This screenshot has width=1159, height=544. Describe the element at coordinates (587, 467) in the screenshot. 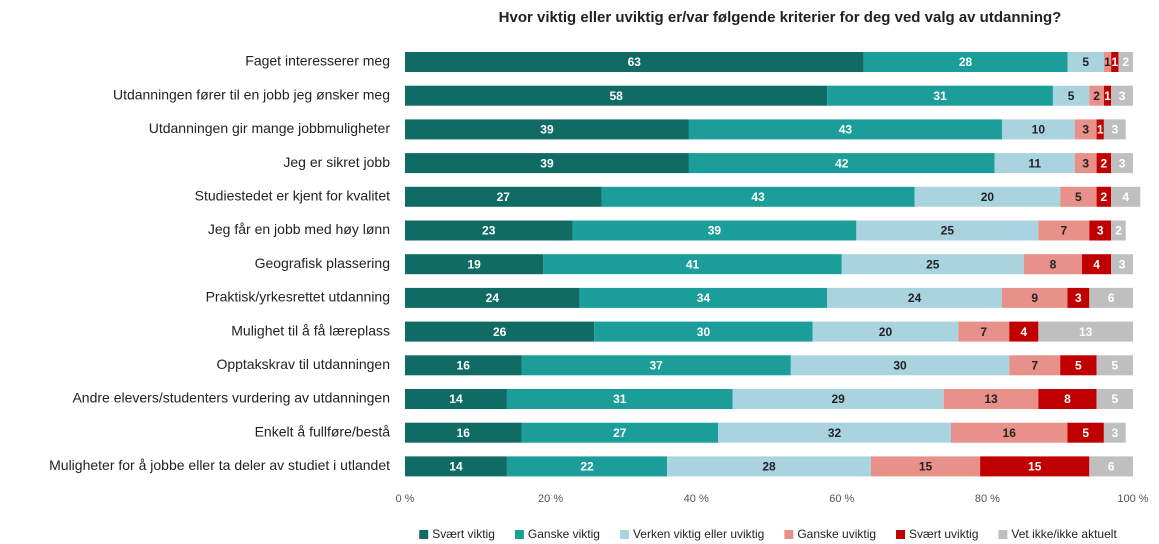

I see `value-label: 22` at that location.